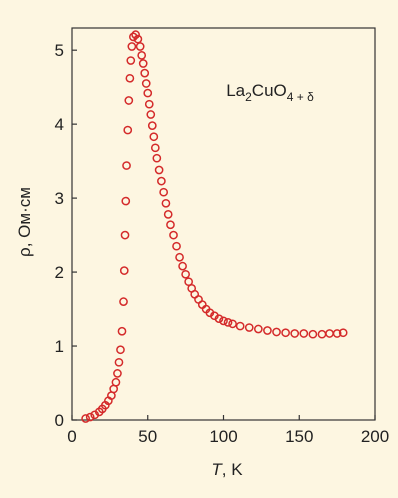  Describe the element at coordinates (59, 420) in the screenshot. I see `y-tick-label: 0` at that location.